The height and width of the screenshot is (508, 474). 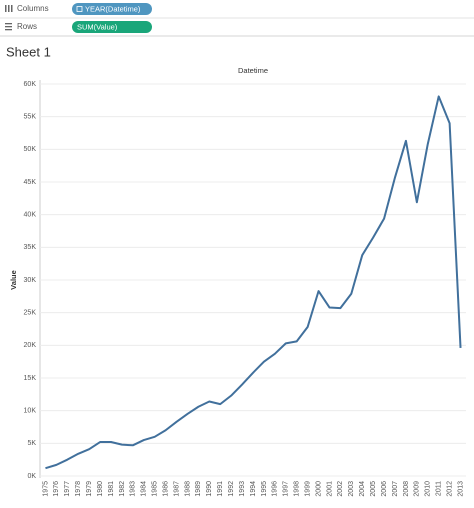 I want to click on chart-title: Datetime, so click(x=253, y=70).